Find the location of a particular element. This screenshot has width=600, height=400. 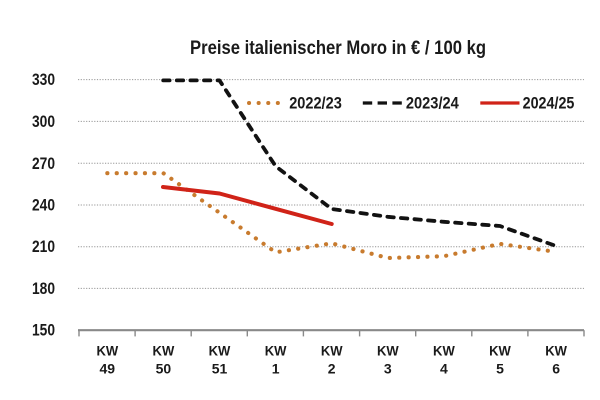

svg-text: 6 is located at coordinates (556, 369).